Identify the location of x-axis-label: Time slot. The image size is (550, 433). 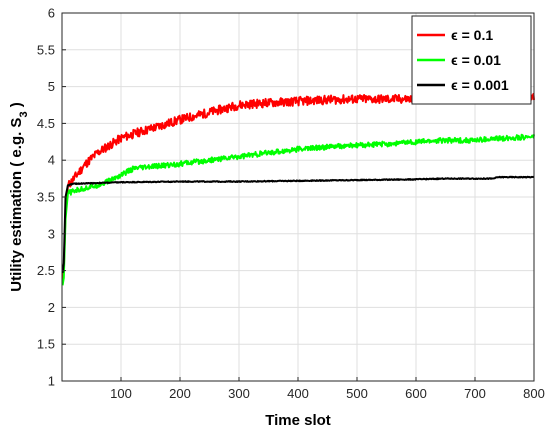
(298, 420).